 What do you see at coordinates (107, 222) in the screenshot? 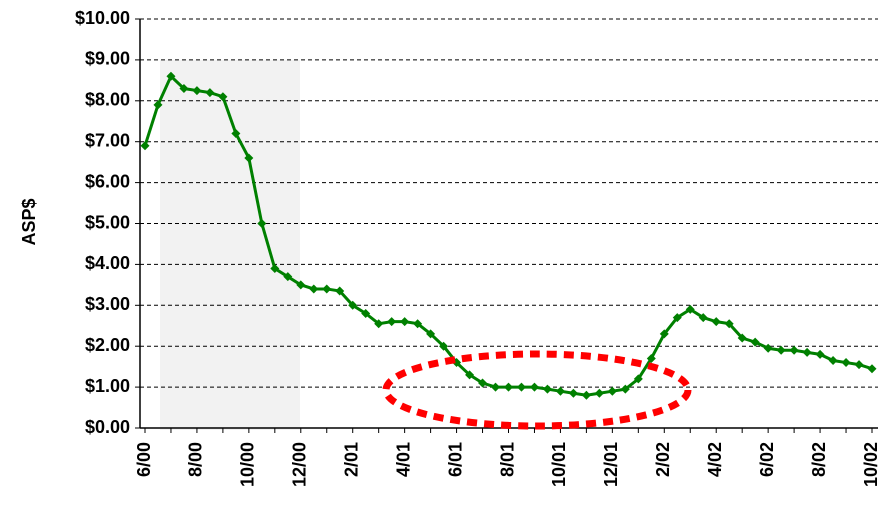
I see `y-tick-label: $5.00` at bounding box center [107, 222].